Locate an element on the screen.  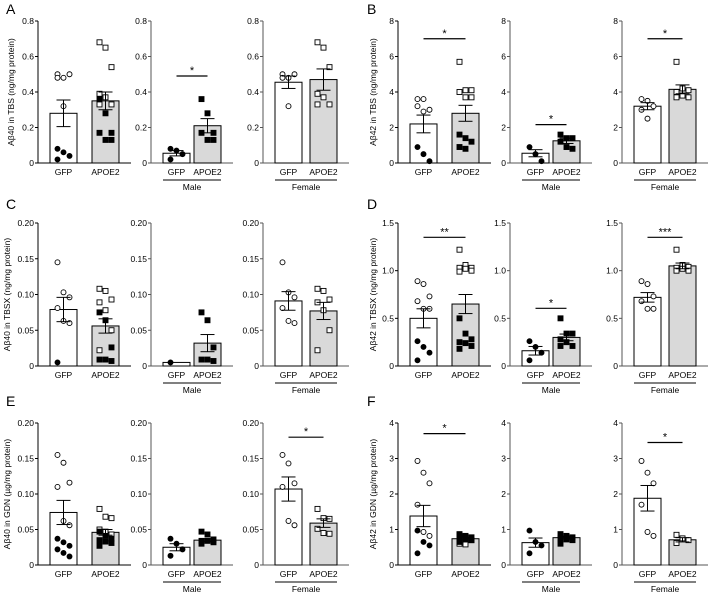
subplot-female: 0 0.05 0.10 0.15 0.20 GFP APOE2 Female * is located at coordinates (295, 505).